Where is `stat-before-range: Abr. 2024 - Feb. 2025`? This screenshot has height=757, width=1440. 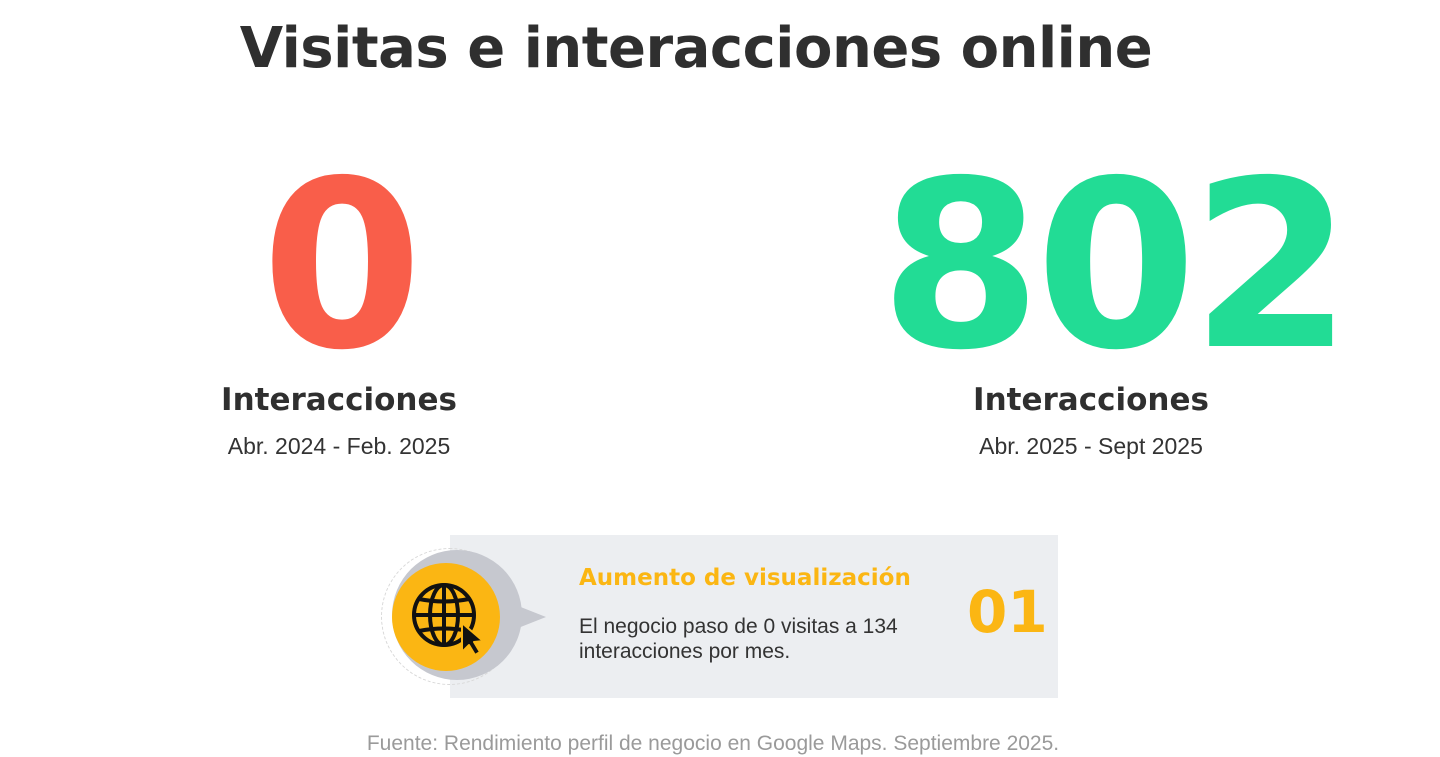
stat-before-range: Abr. 2024 - Feb. 2025 is located at coordinates (339, 446).